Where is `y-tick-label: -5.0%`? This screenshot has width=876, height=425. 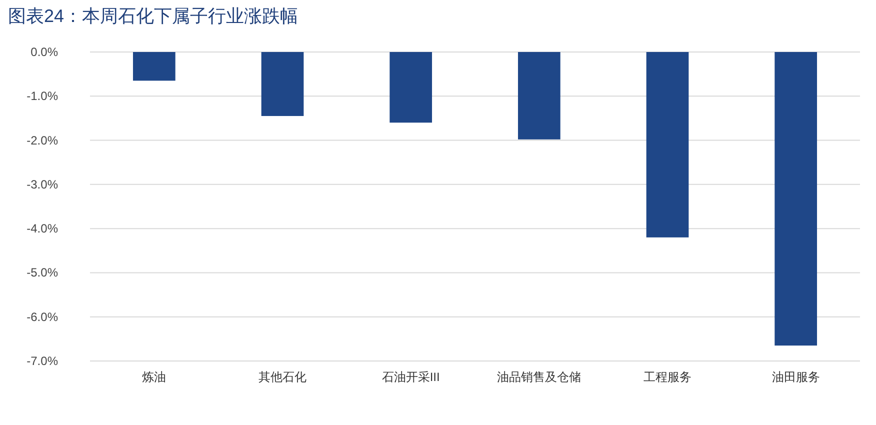
y-tick-label: -5.0% is located at coordinates (42, 273).